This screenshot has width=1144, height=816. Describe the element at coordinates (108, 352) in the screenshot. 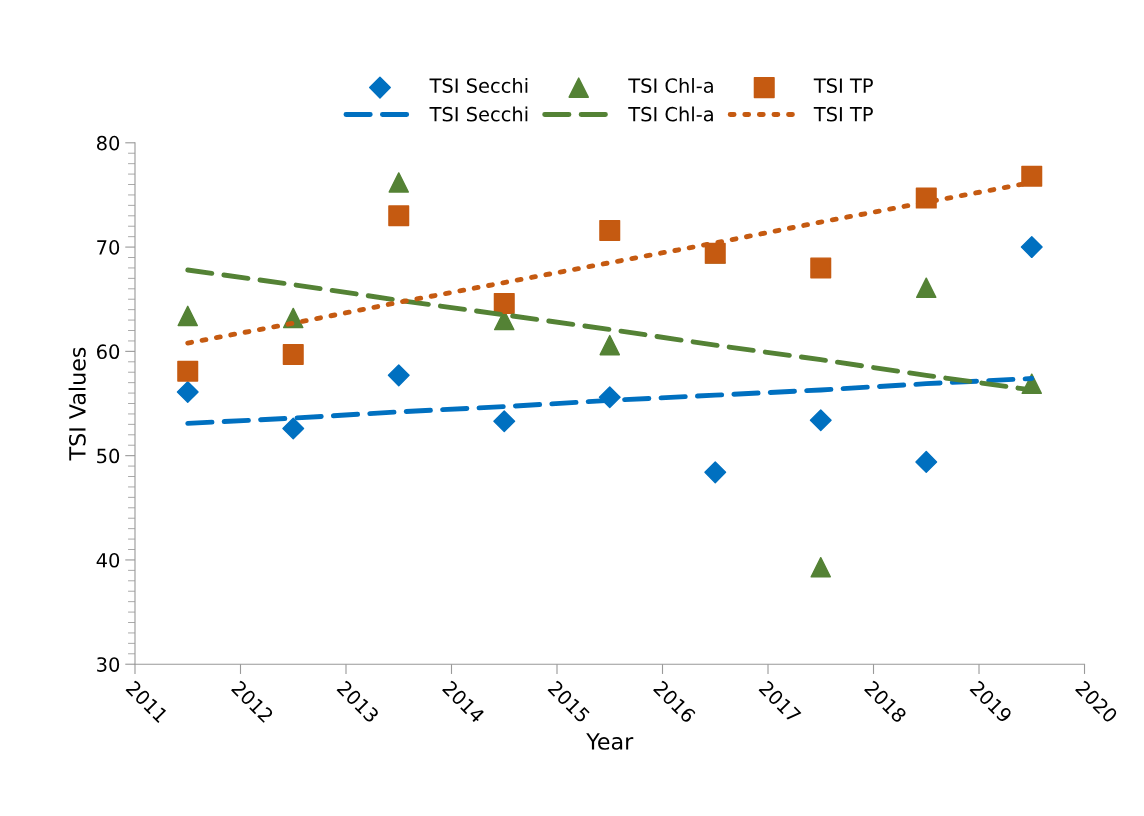

I see `y-tick-label: 60` at that location.